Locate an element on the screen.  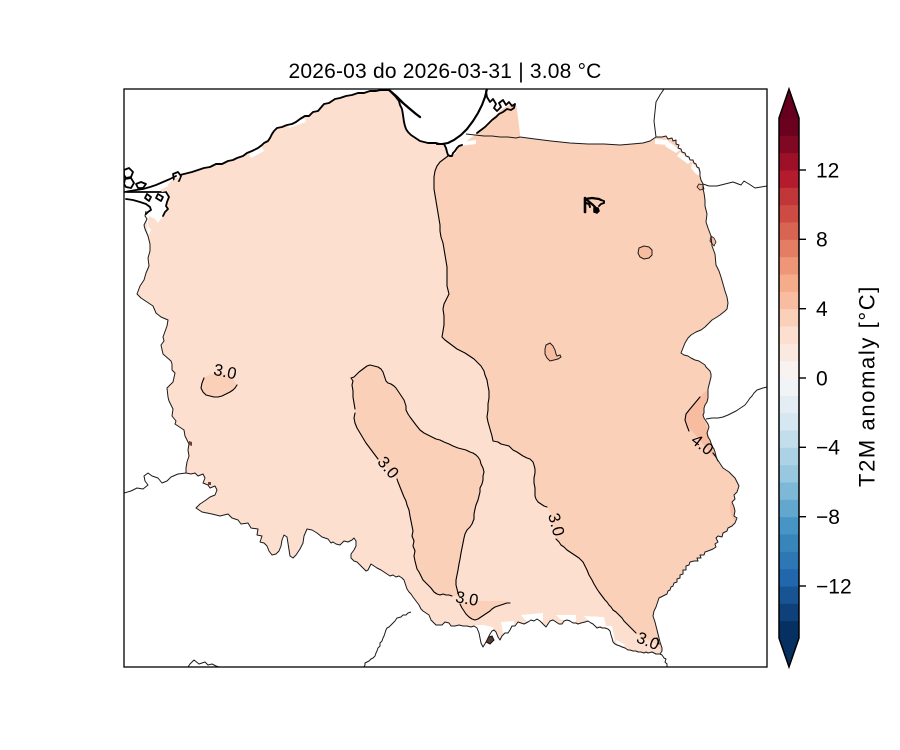
svg-text: 0 is located at coordinates (822, 378).